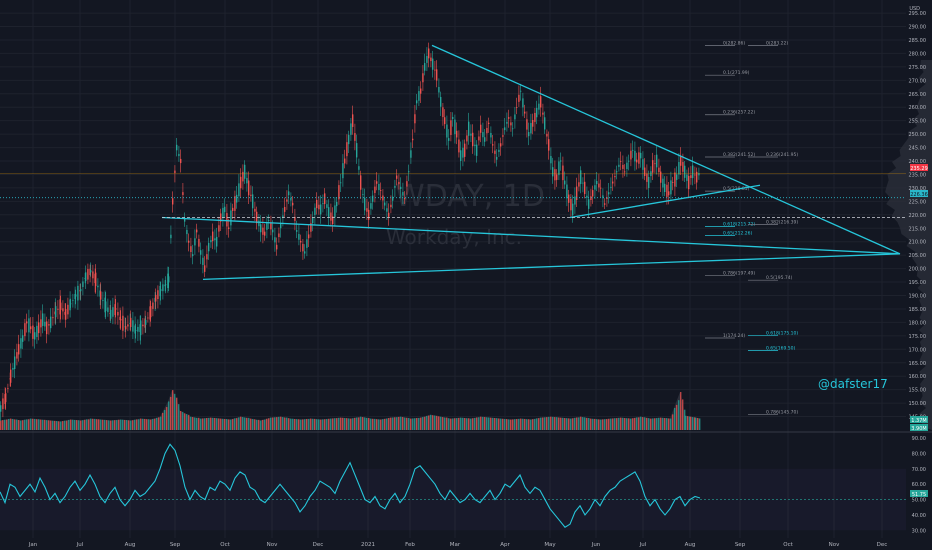  Describe the element at coordinates (470, 196) in the screenshot. I see `ticker-watermark: WDAY, 1D` at that location.